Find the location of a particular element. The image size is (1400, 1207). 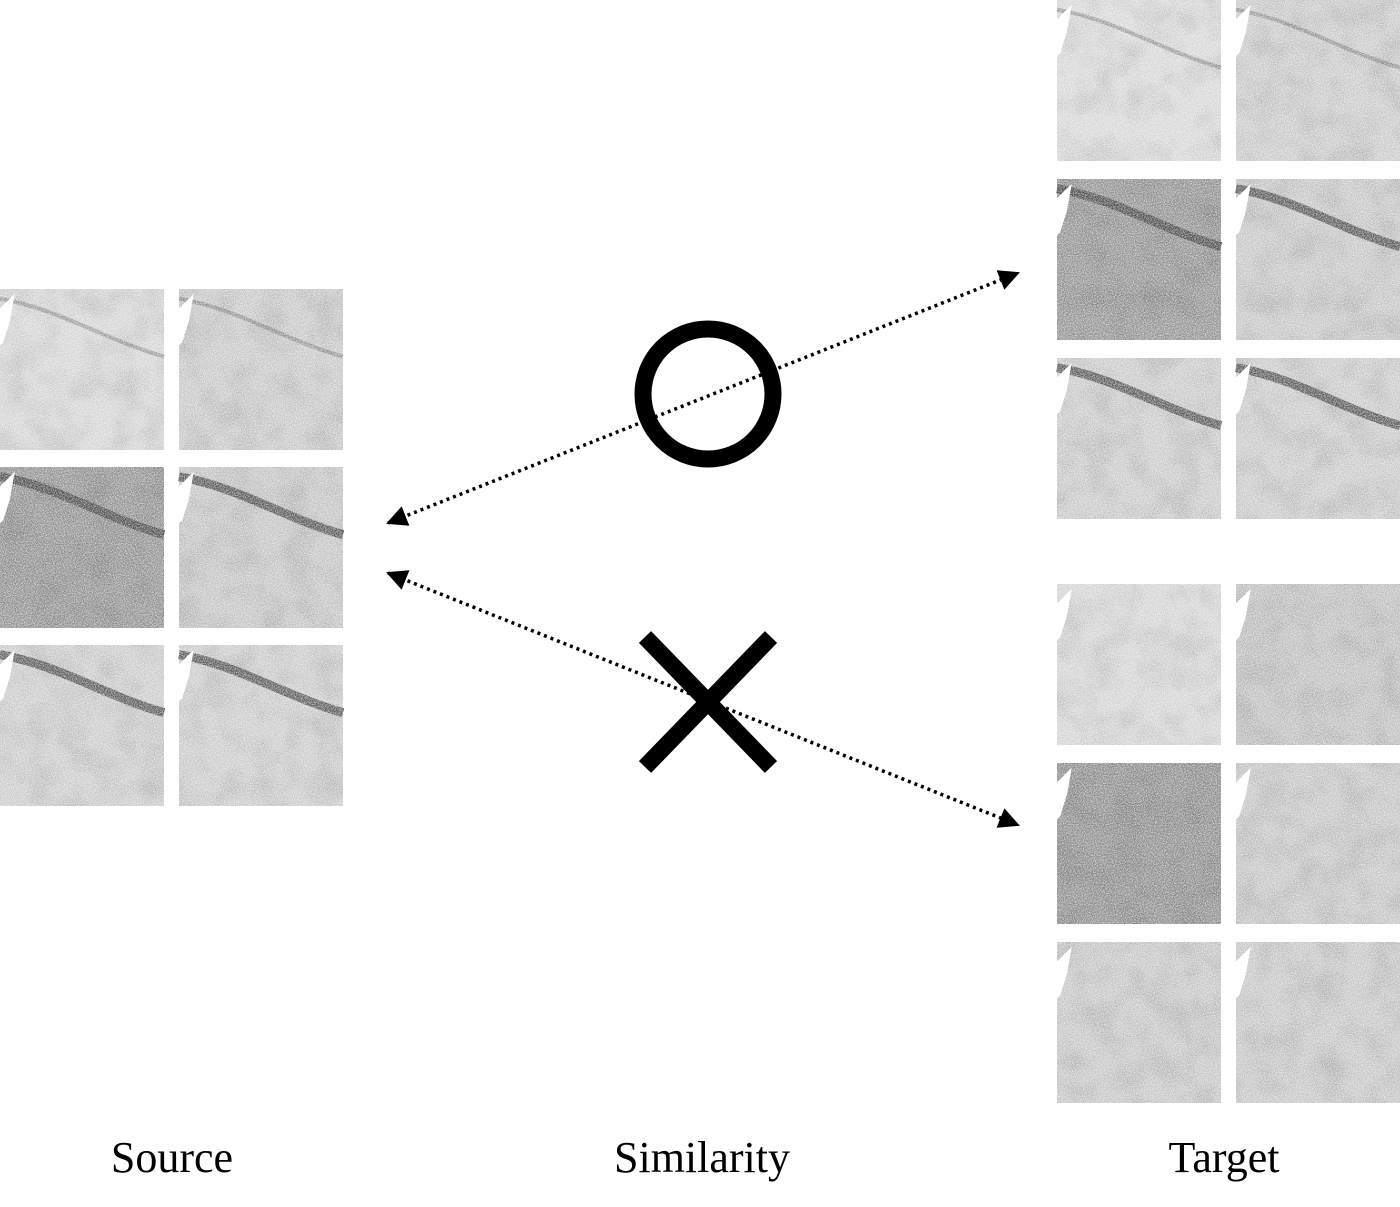

cross-icon is located at coordinates (708, 702).